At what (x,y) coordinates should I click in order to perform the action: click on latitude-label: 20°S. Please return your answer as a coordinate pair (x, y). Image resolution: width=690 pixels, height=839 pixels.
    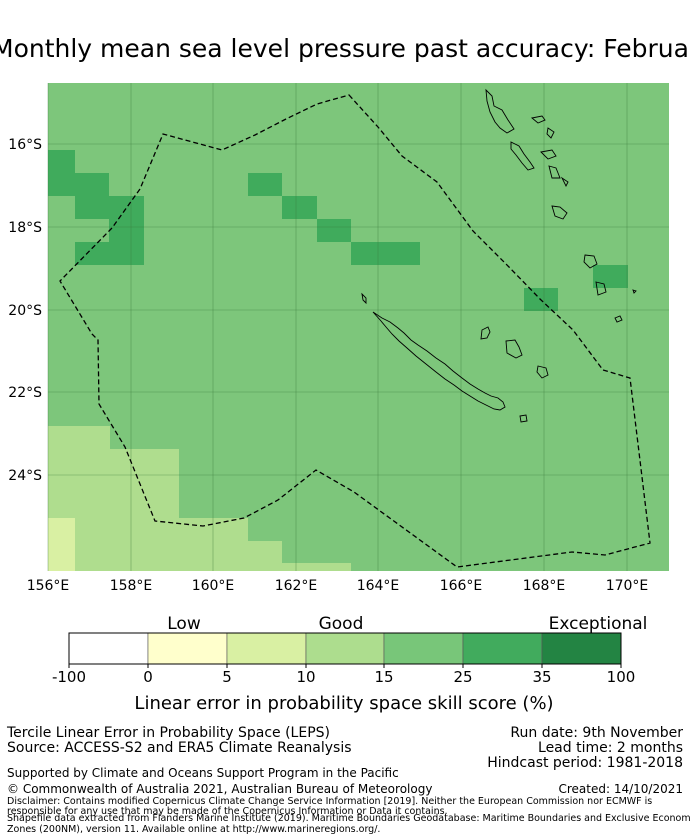
    Looking at the image, I should click on (25, 311).